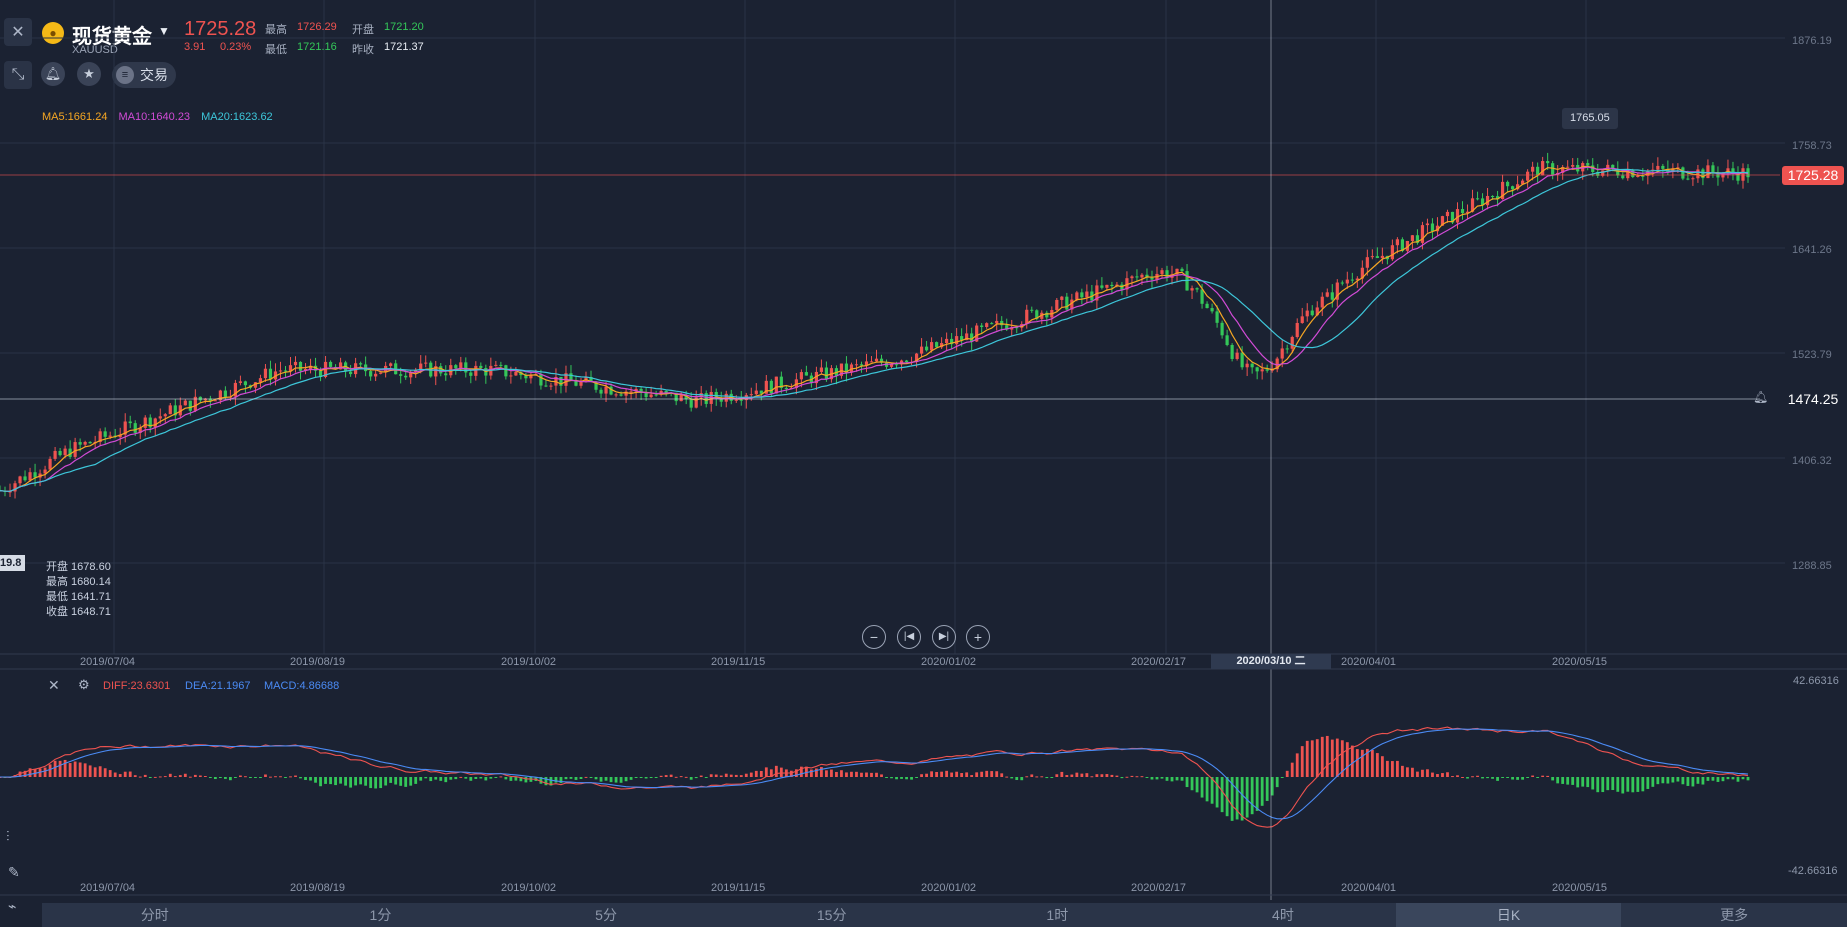 The width and height of the screenshot is (1847, 927). I want to click on symbol-name: 现货黄金, so click(112, 37).